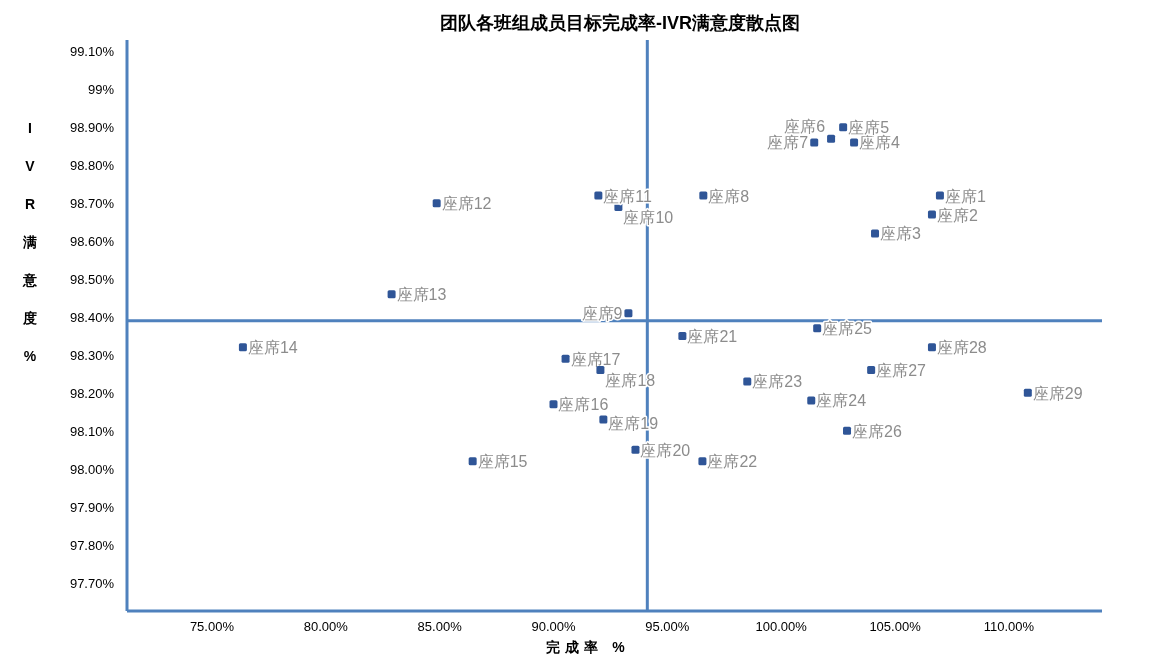 The height and width of the screenshot is (661, 1161). What do you see at coordinates (30, 242) in the screenshot?
I see `text: IVR满意度%` at bounding box center [30, 242].